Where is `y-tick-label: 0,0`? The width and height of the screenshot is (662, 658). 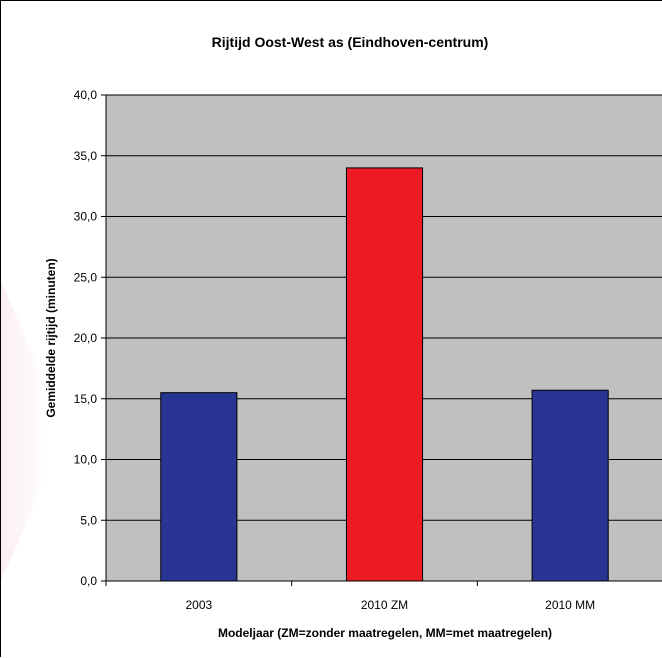 y-tick-label: 0,0 is located at coordinates (88, 581).